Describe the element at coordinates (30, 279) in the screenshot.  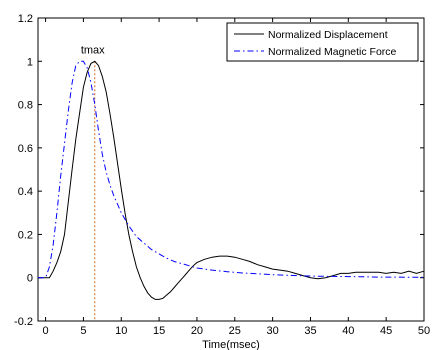
I see `y-tick-label: 0` at that location.